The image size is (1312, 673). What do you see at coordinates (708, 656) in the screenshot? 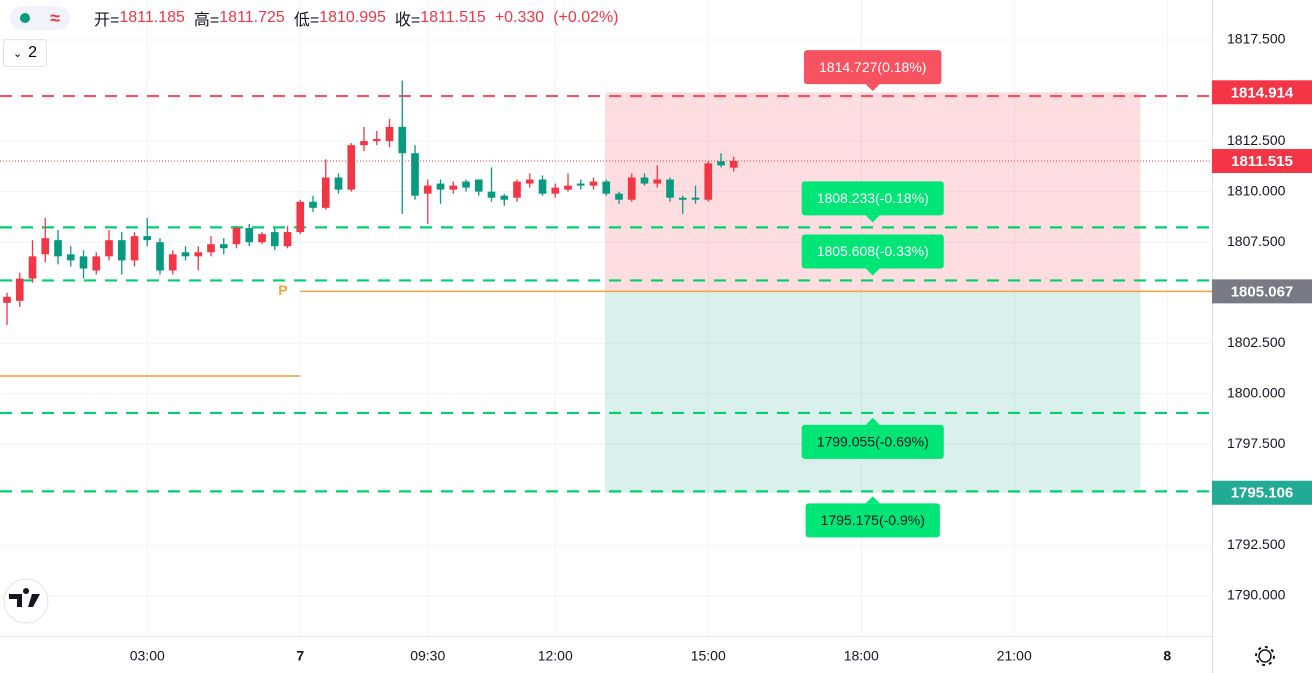
I see `x-tick-label: 15:00` at bounding box center [708, 656].